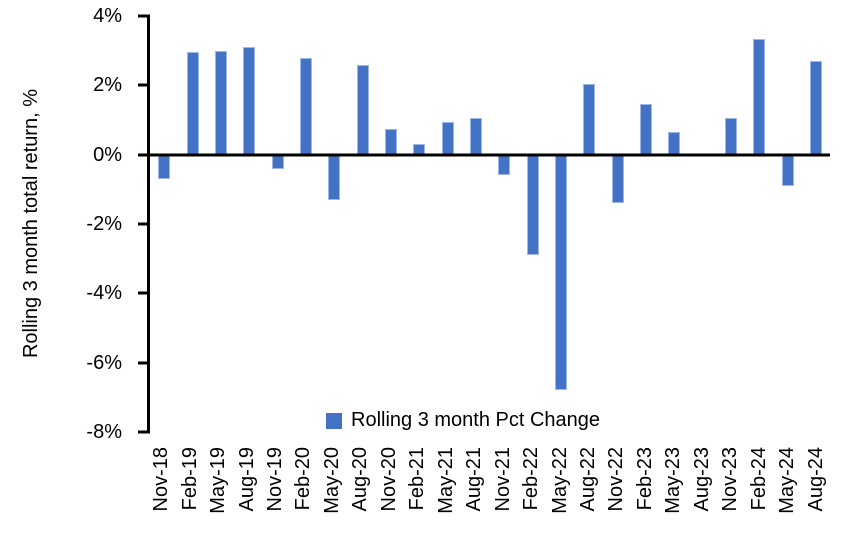 The image size is (852, 539). I want to click on y-tick-label: 4%, so click(107, 16).